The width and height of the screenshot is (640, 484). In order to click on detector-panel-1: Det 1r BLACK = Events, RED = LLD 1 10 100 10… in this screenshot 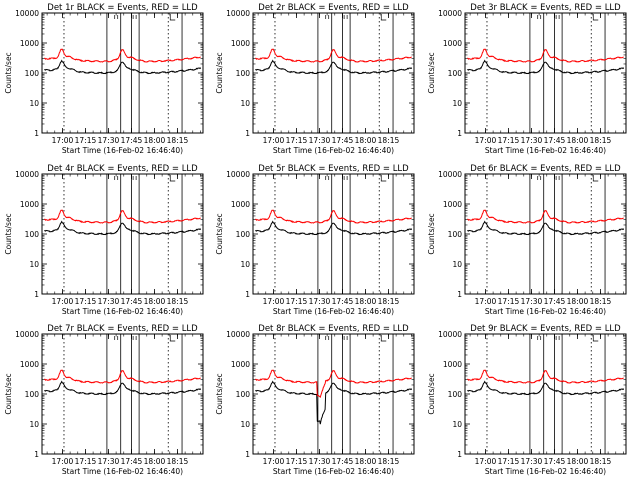, I will do `click(104, 79)`.